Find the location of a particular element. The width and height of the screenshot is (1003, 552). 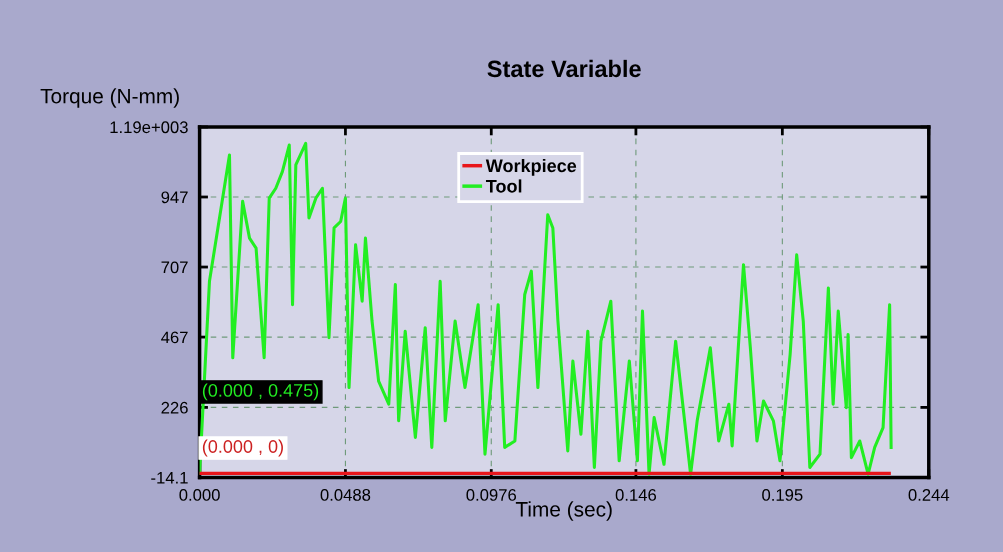

legend-label: Tool is located at coordinates (503, 186).